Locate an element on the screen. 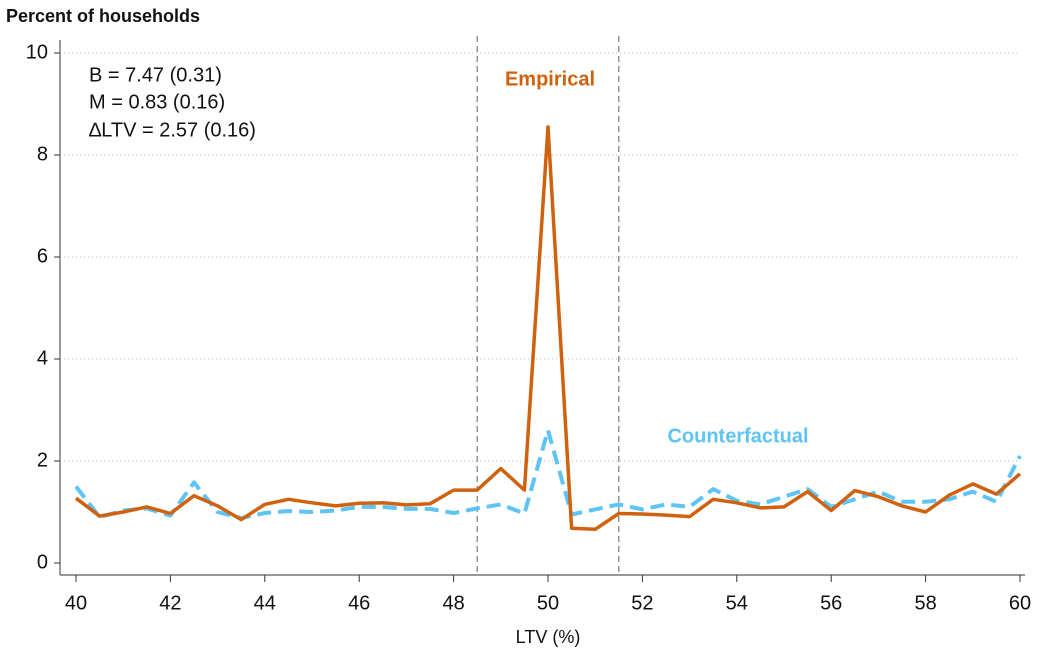 The height and width of the screenshot is (657, 1038). chart-title: Percent of households is located at coordinates (103, 16).